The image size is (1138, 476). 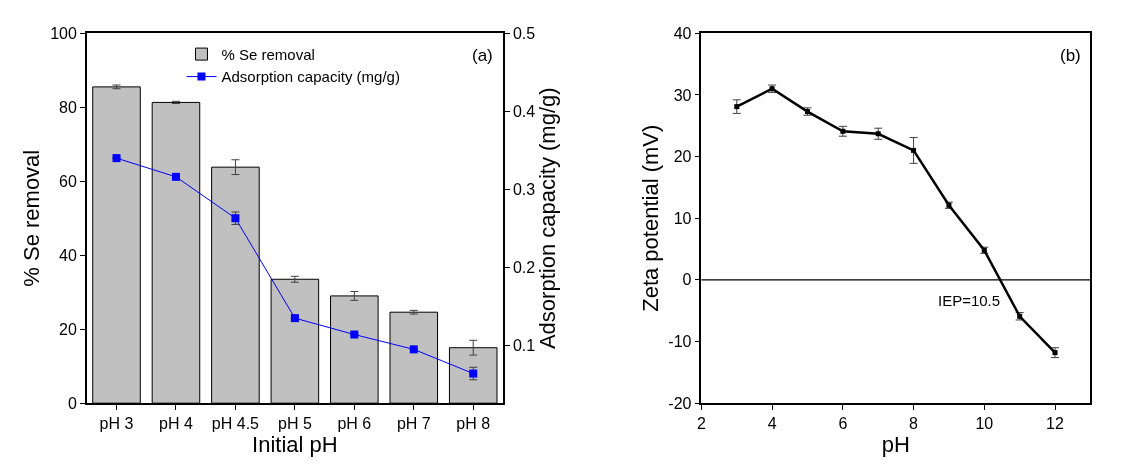 What do you see at coordinates (701, 424) in the screenshot?
I see `x-tick-label: 2` at bounding box center [701, 424].